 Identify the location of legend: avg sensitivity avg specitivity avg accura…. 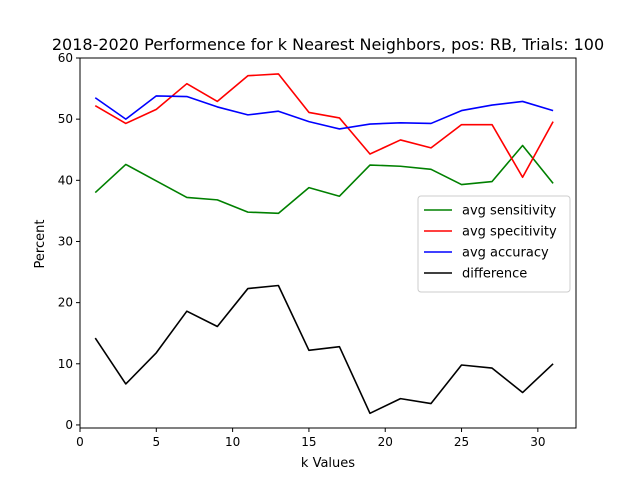
(494, 244).